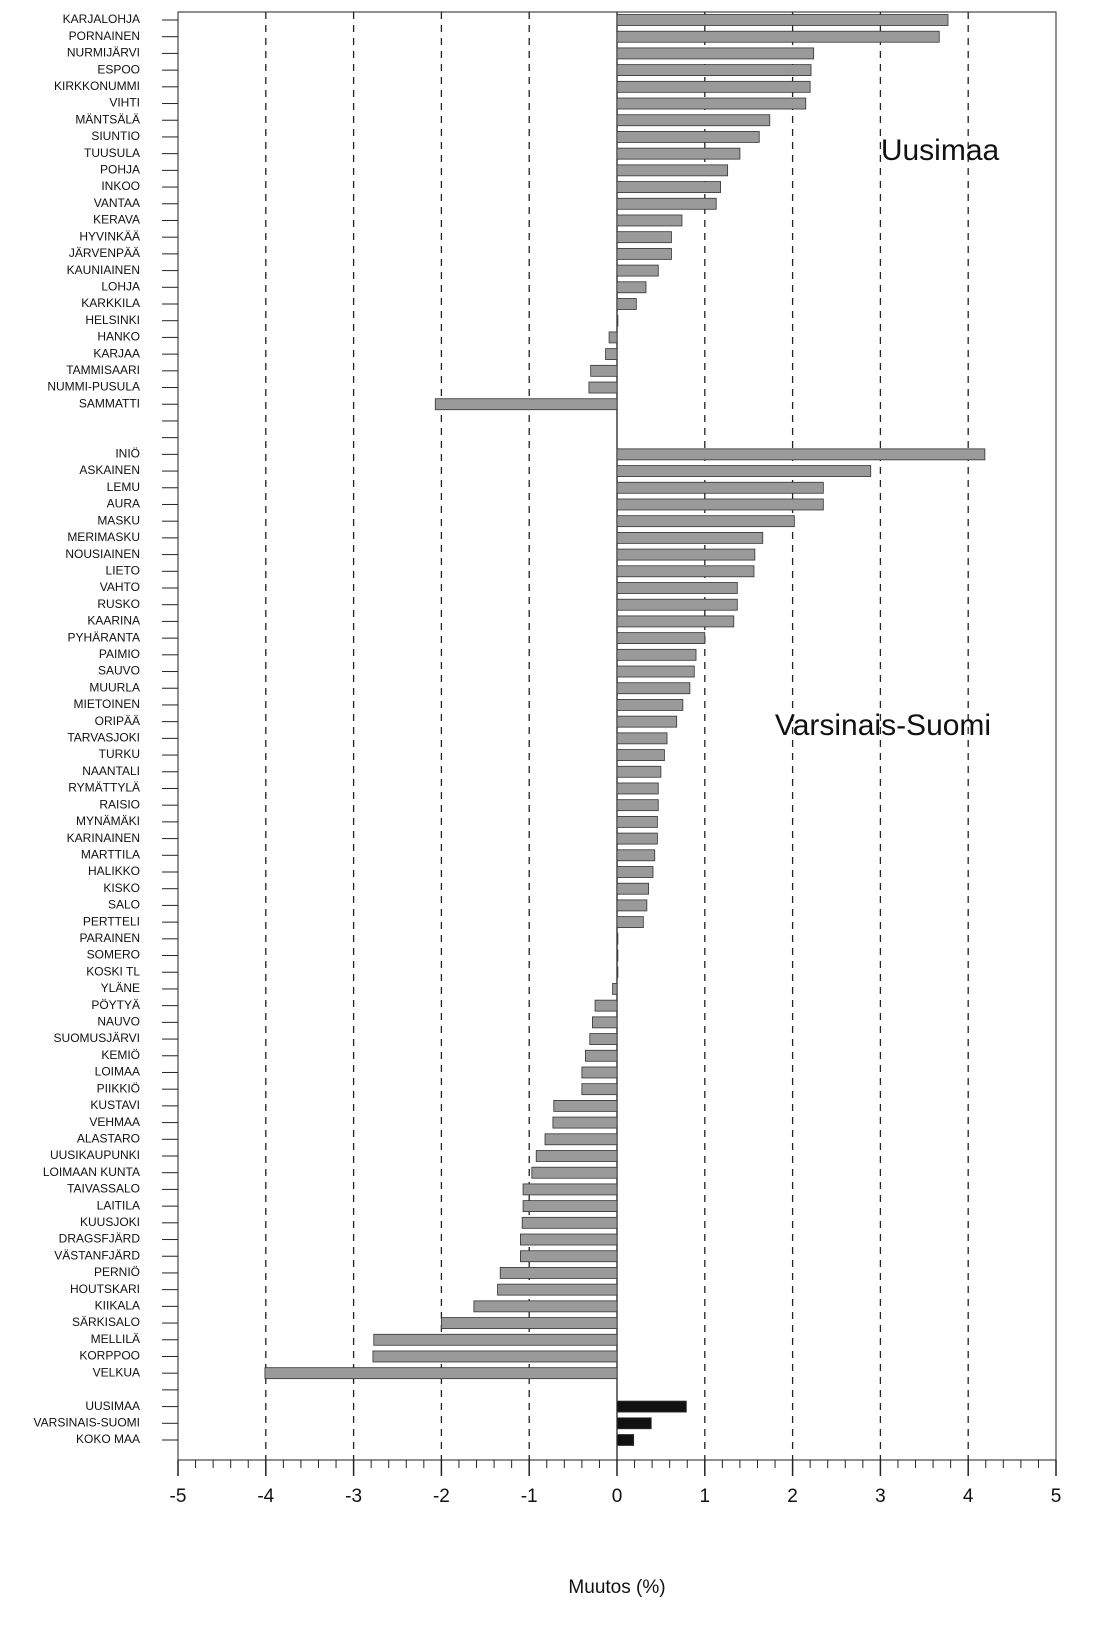  I want to click on y-tick-label: KEMIÖ, so click(120, 1055).